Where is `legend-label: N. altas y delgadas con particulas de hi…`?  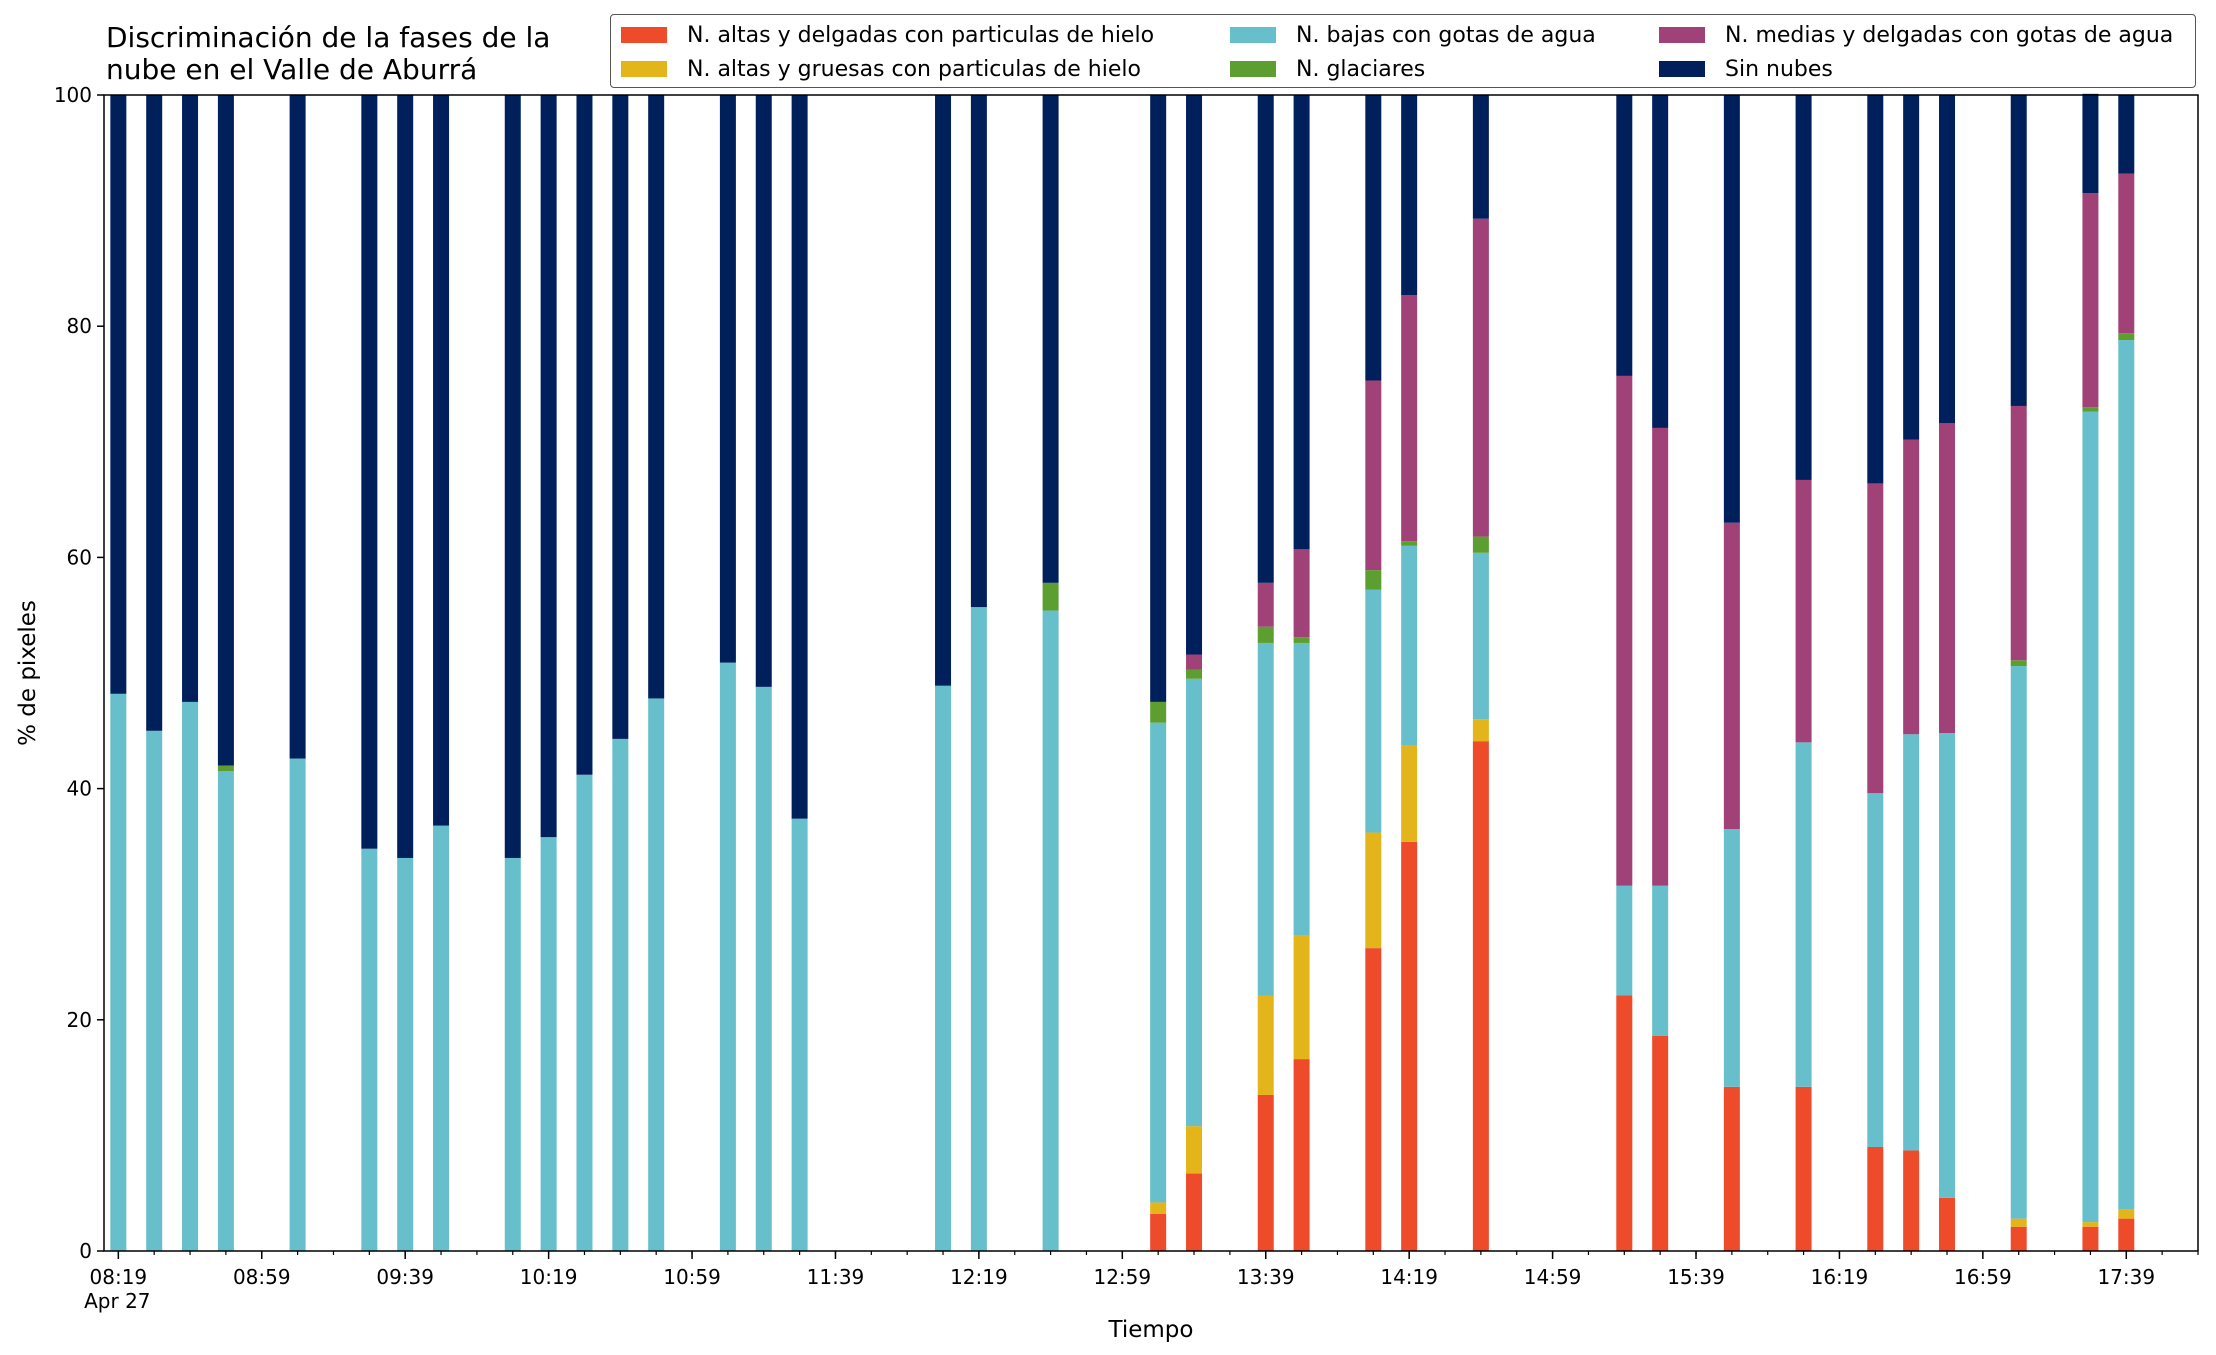
legend-label: N. altas y delgadas con particulas de hi… is located at coordinates (921, 35).